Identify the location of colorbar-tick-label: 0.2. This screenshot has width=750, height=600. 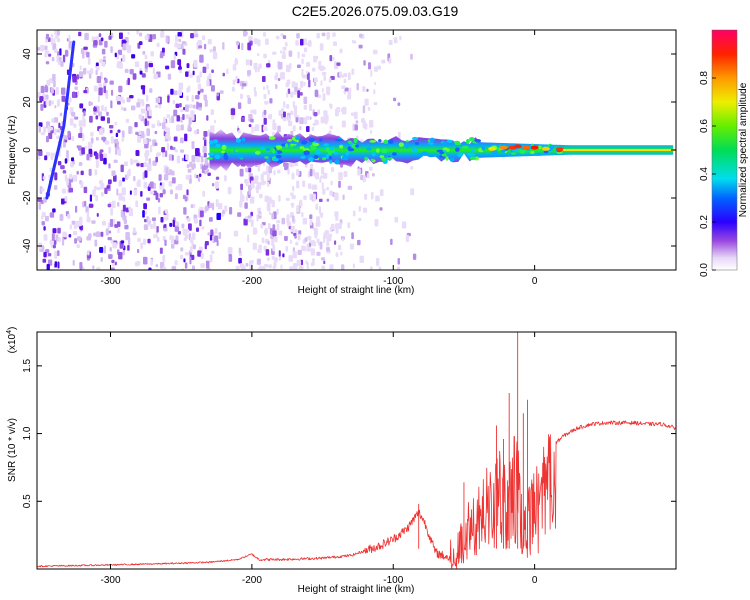
(704, 222).